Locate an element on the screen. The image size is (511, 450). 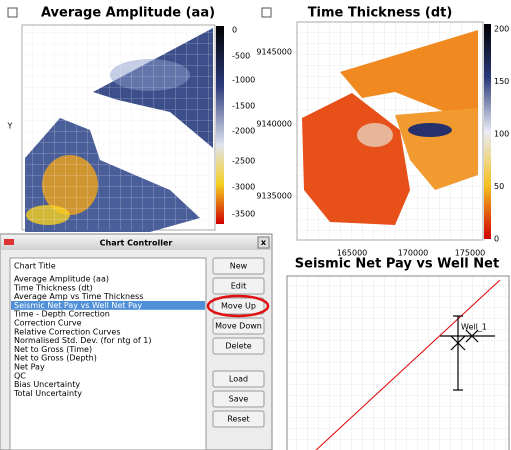
annotation: Well_1 is located at coordinates (474, 327).